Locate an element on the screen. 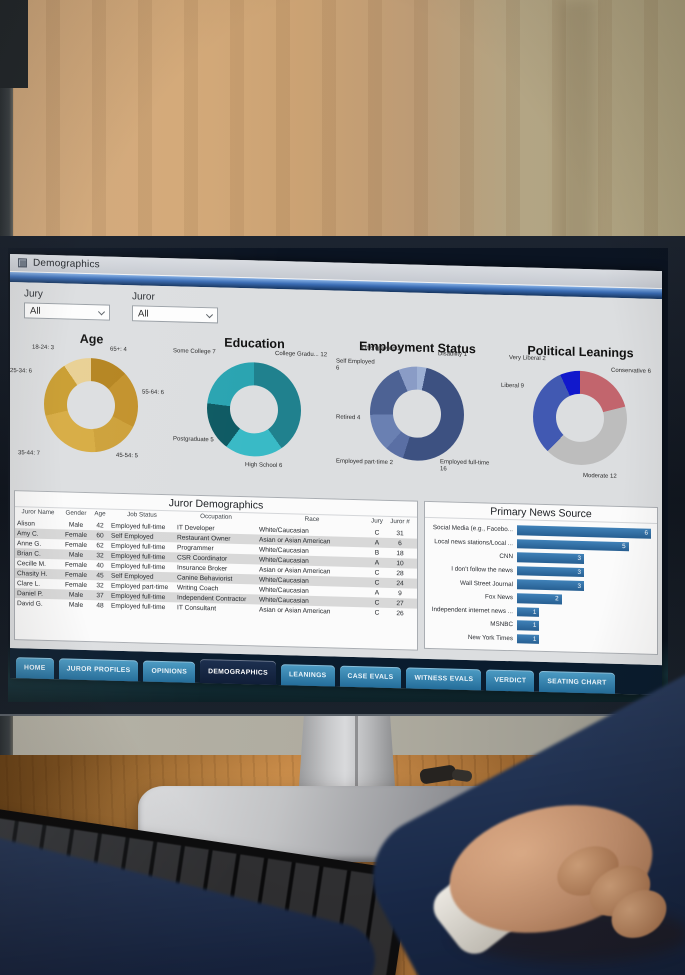  education-donut is located at coordinates (254, 409).